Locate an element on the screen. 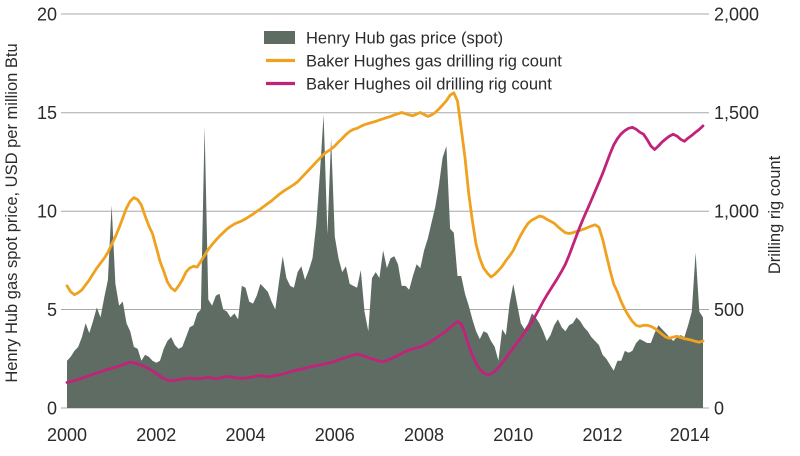 The image size is (800, 456). right-axis-title: Drilling rig count is located at coordinates (775, 214).